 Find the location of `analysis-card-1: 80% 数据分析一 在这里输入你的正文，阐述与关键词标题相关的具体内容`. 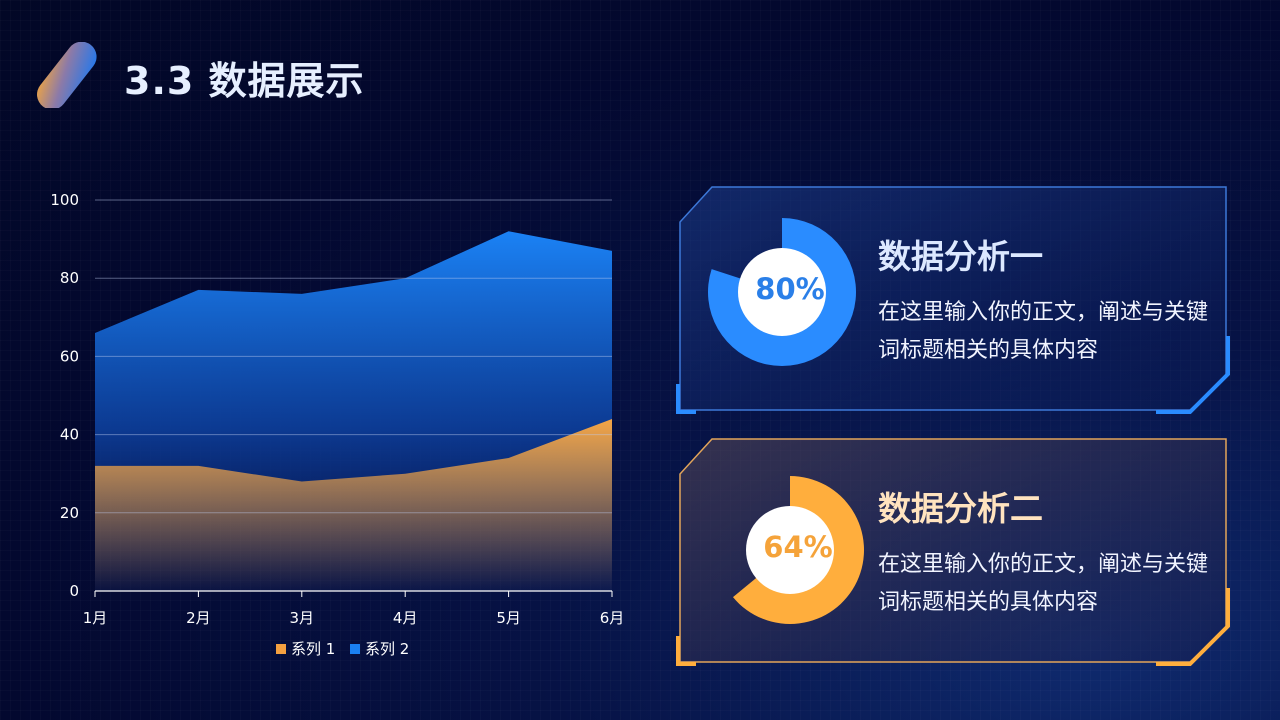

analysis-card-1: 80% 数据分析一 在这里输入你的正文，阐述与关键词标题相关的具体内容 is located at coordinates (953, 300).